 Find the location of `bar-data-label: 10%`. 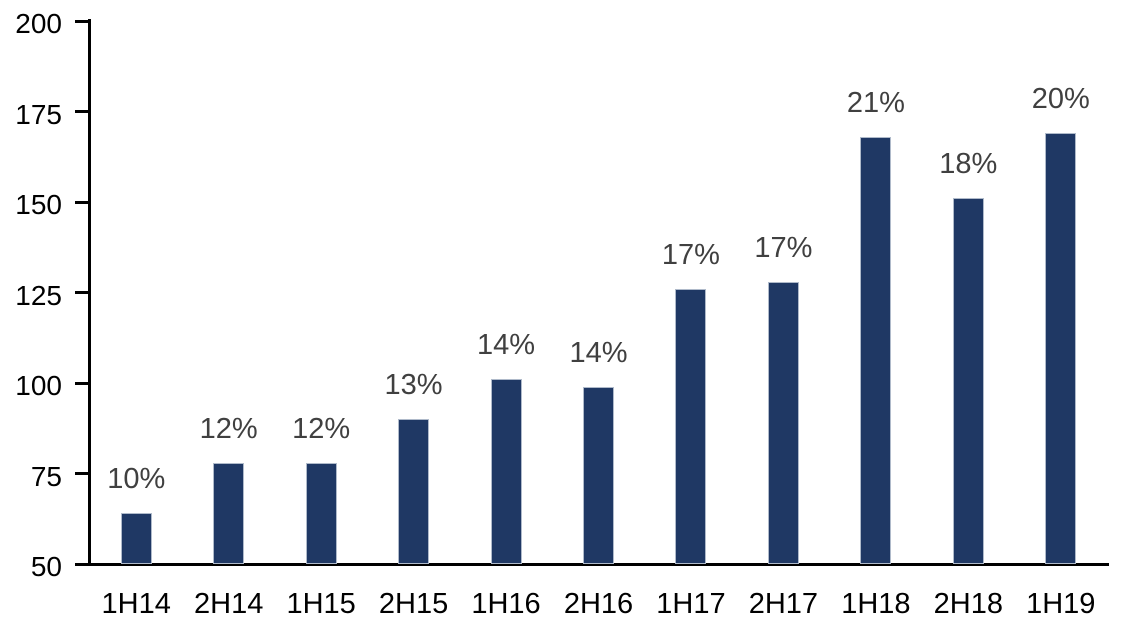

bar-data-label: 10% is located at coordinates (136, 479).